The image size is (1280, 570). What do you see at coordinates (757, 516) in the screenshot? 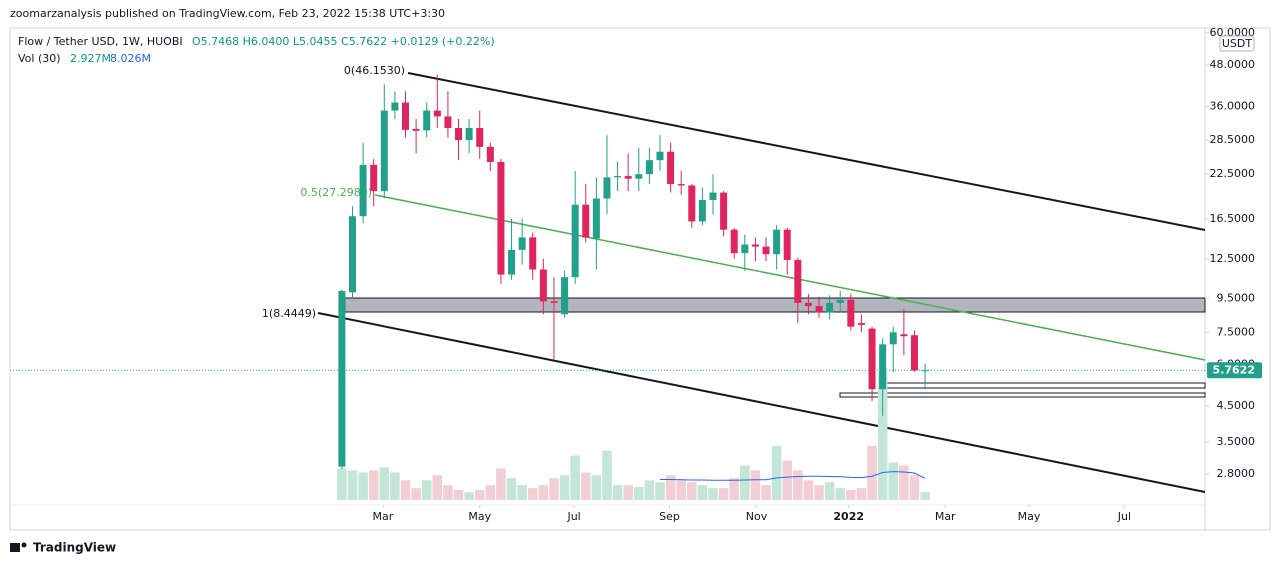
I see `x-tick-label: Nov` at bounding box center [757, 516].